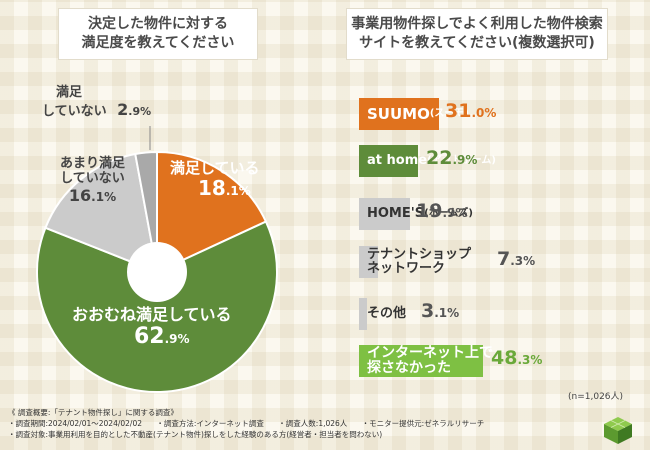  What do you see at coordinates (158, 34) in the screenshot?
I see `pie-chart-title: 決定した物件に対する 満足度を教えてください` at bounding box center [158, 34].